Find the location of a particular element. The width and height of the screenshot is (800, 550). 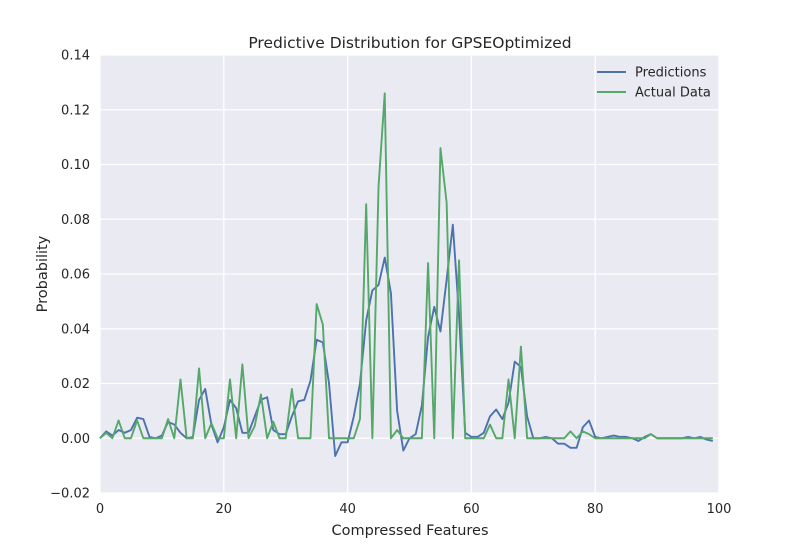

y-tick-label: −0.02 is located at coordinates (70, 494).